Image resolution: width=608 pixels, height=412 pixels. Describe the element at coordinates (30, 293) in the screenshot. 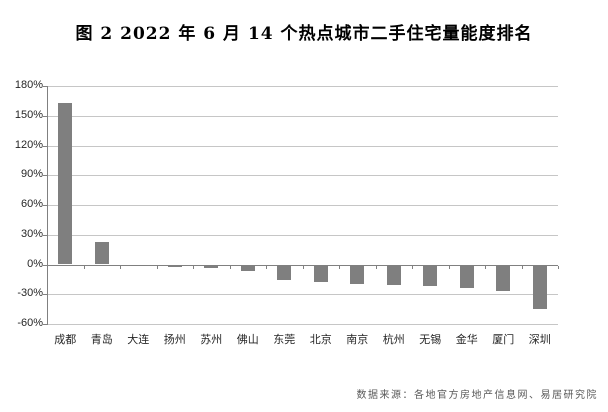

I see `y-axis-tick-label: -30%` at that location.